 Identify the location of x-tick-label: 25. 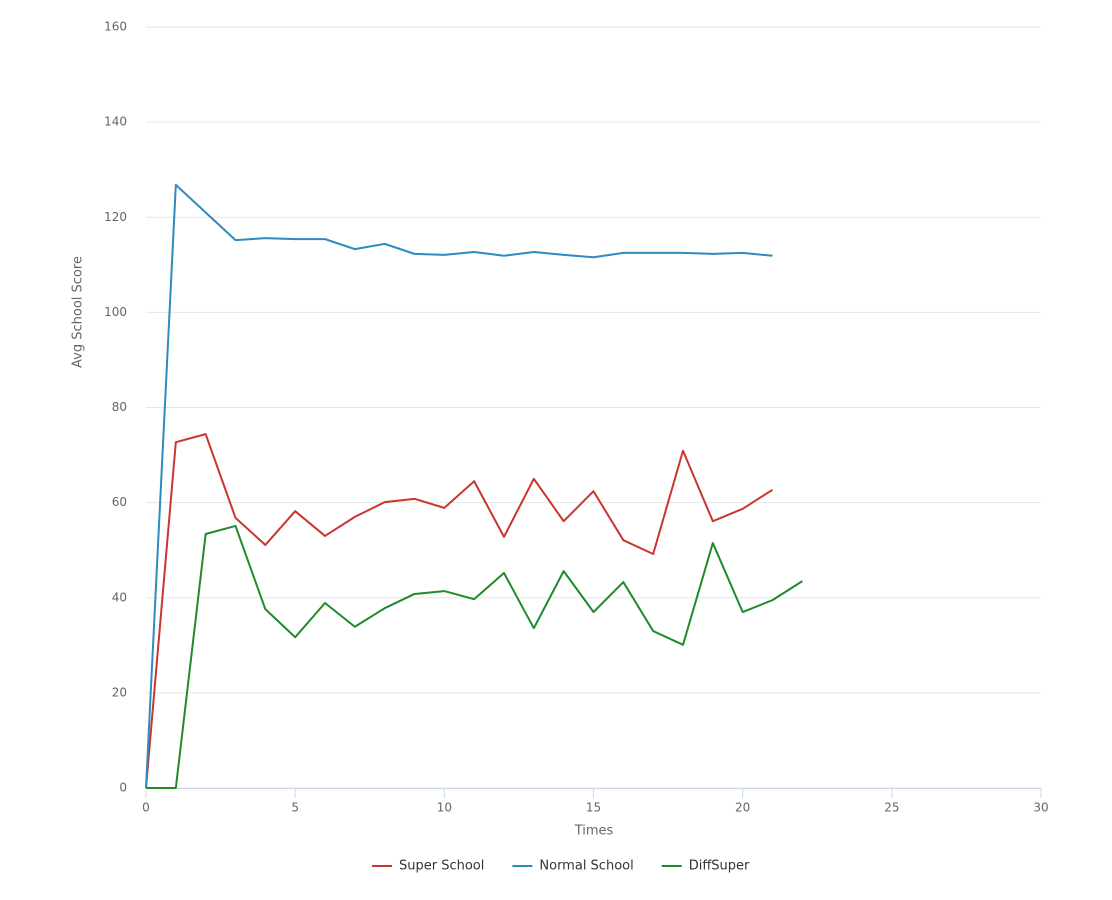
(891, 808).